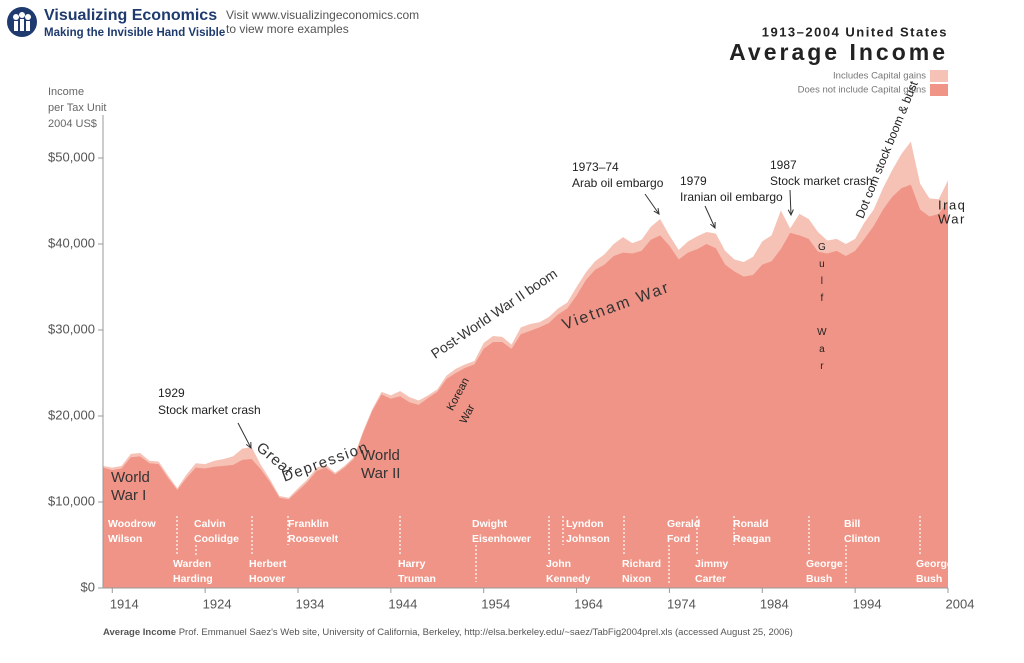 The height and width of the screenshot is (663, 1024). What do you see at coordinates (681, 603) in the screenshot?
I see `x-tick-label: 1974` at bounding box center [681, 603].